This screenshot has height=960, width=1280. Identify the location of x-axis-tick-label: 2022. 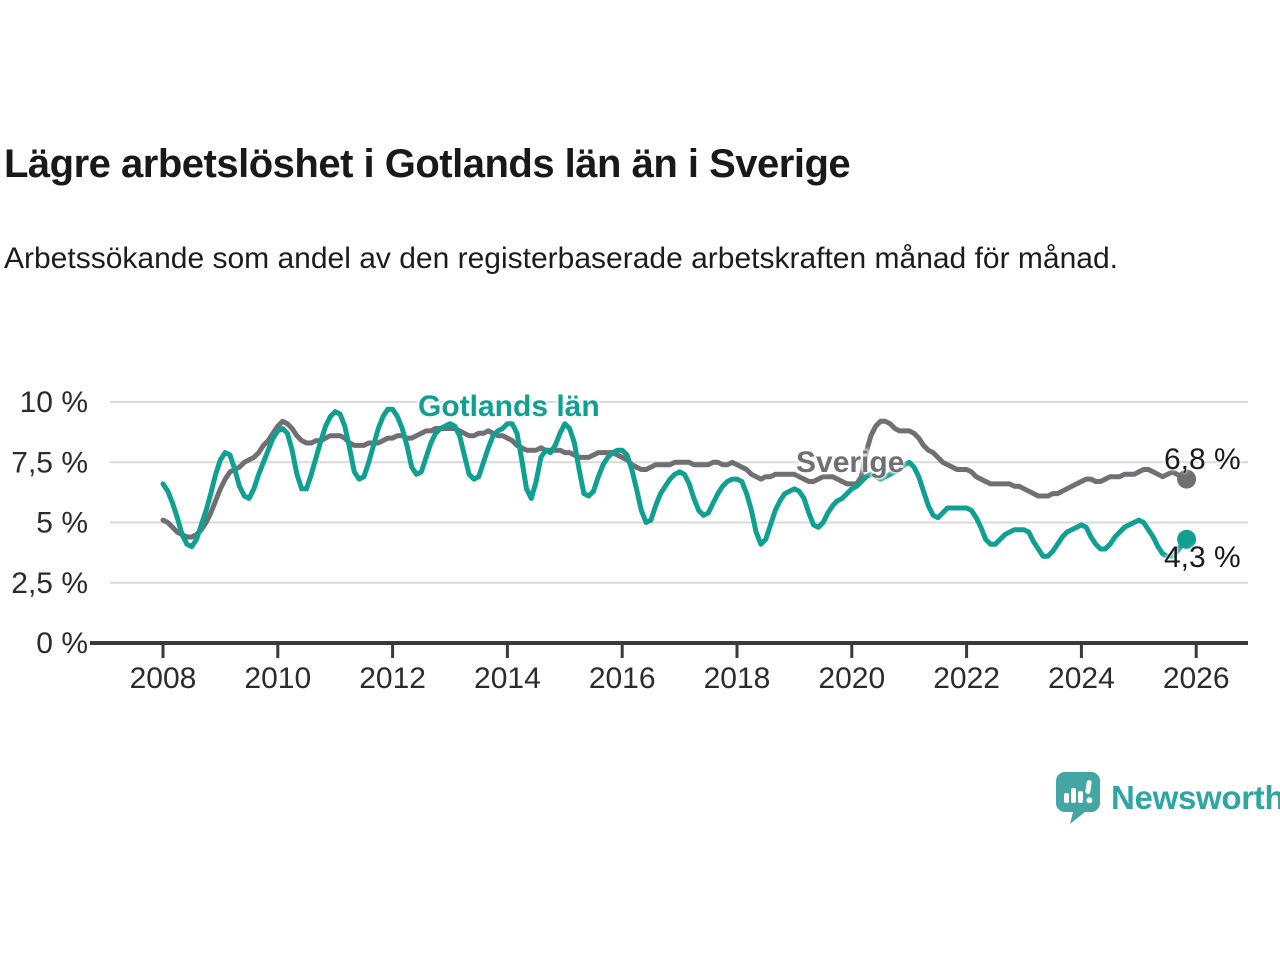
(966, 678).